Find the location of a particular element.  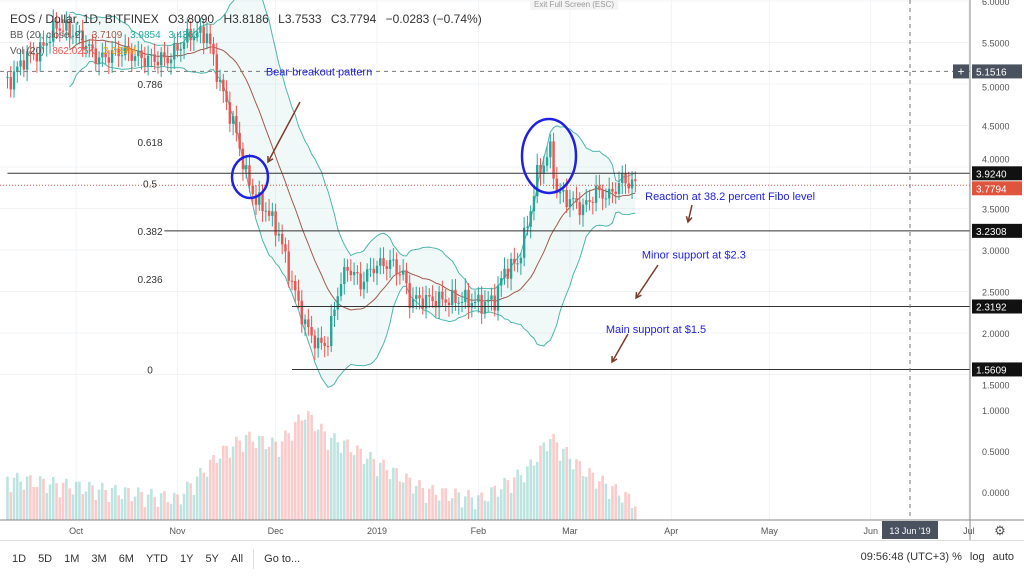

tf-all: All is located at coordinates (237, 559).